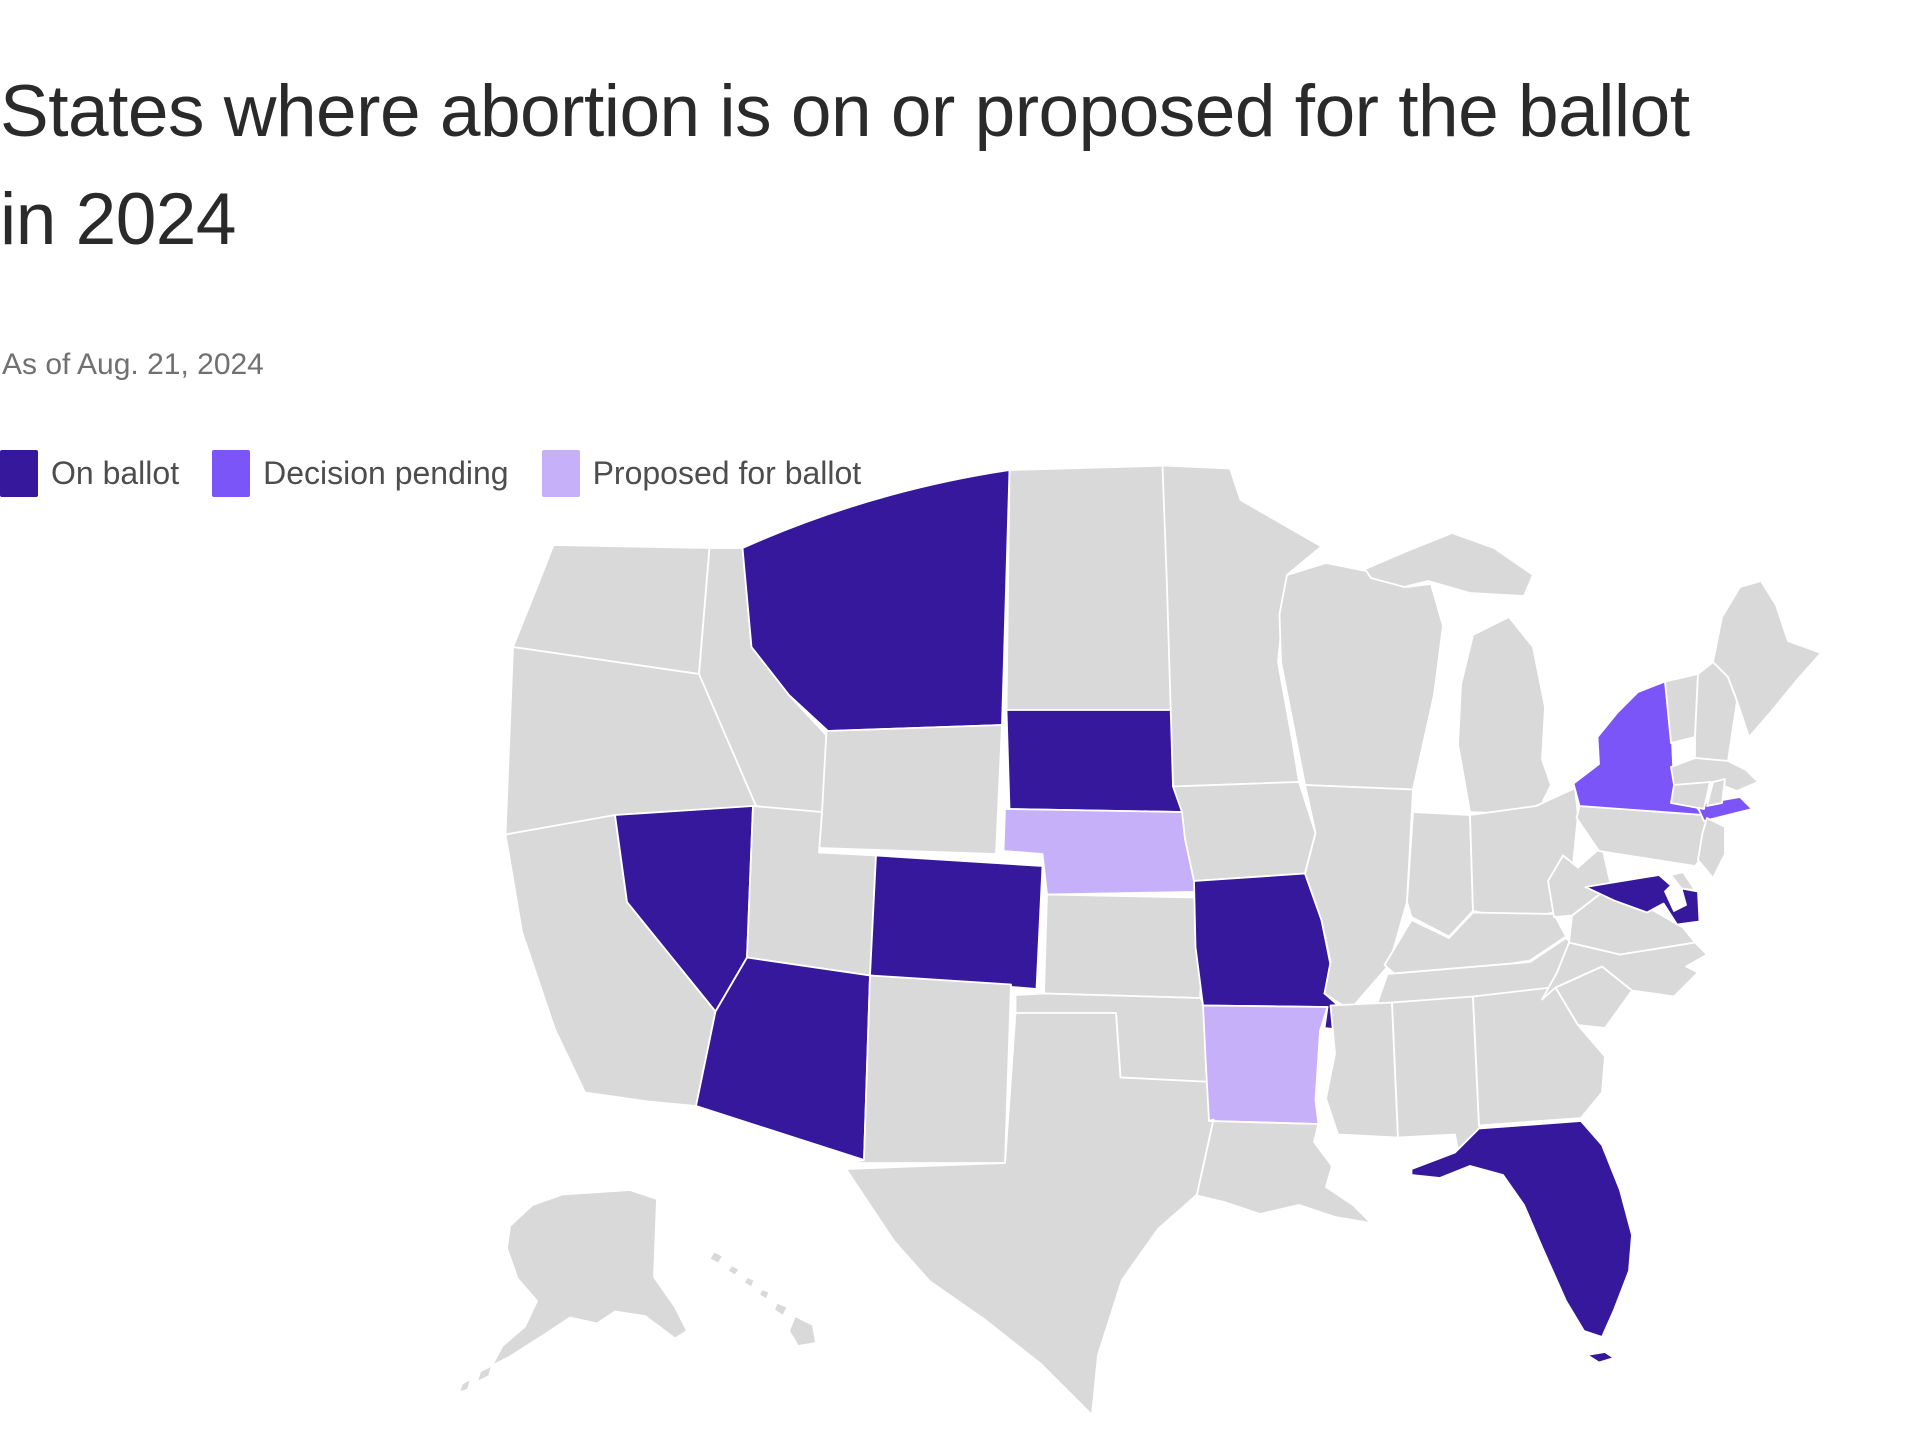 The width and height of the screenshot is (1920, 1440). I want to click on state-michigan, so click(1504, 716).